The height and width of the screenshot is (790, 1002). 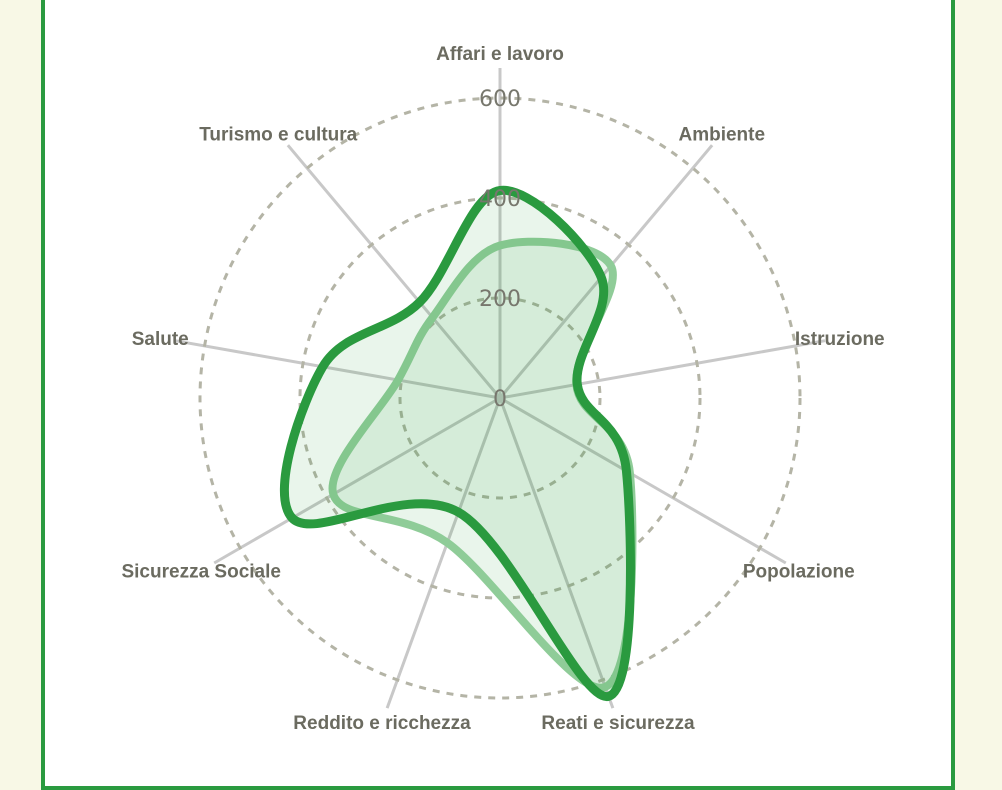 I want to click on axis-label: Popolazione, so click(x=799, y=572).